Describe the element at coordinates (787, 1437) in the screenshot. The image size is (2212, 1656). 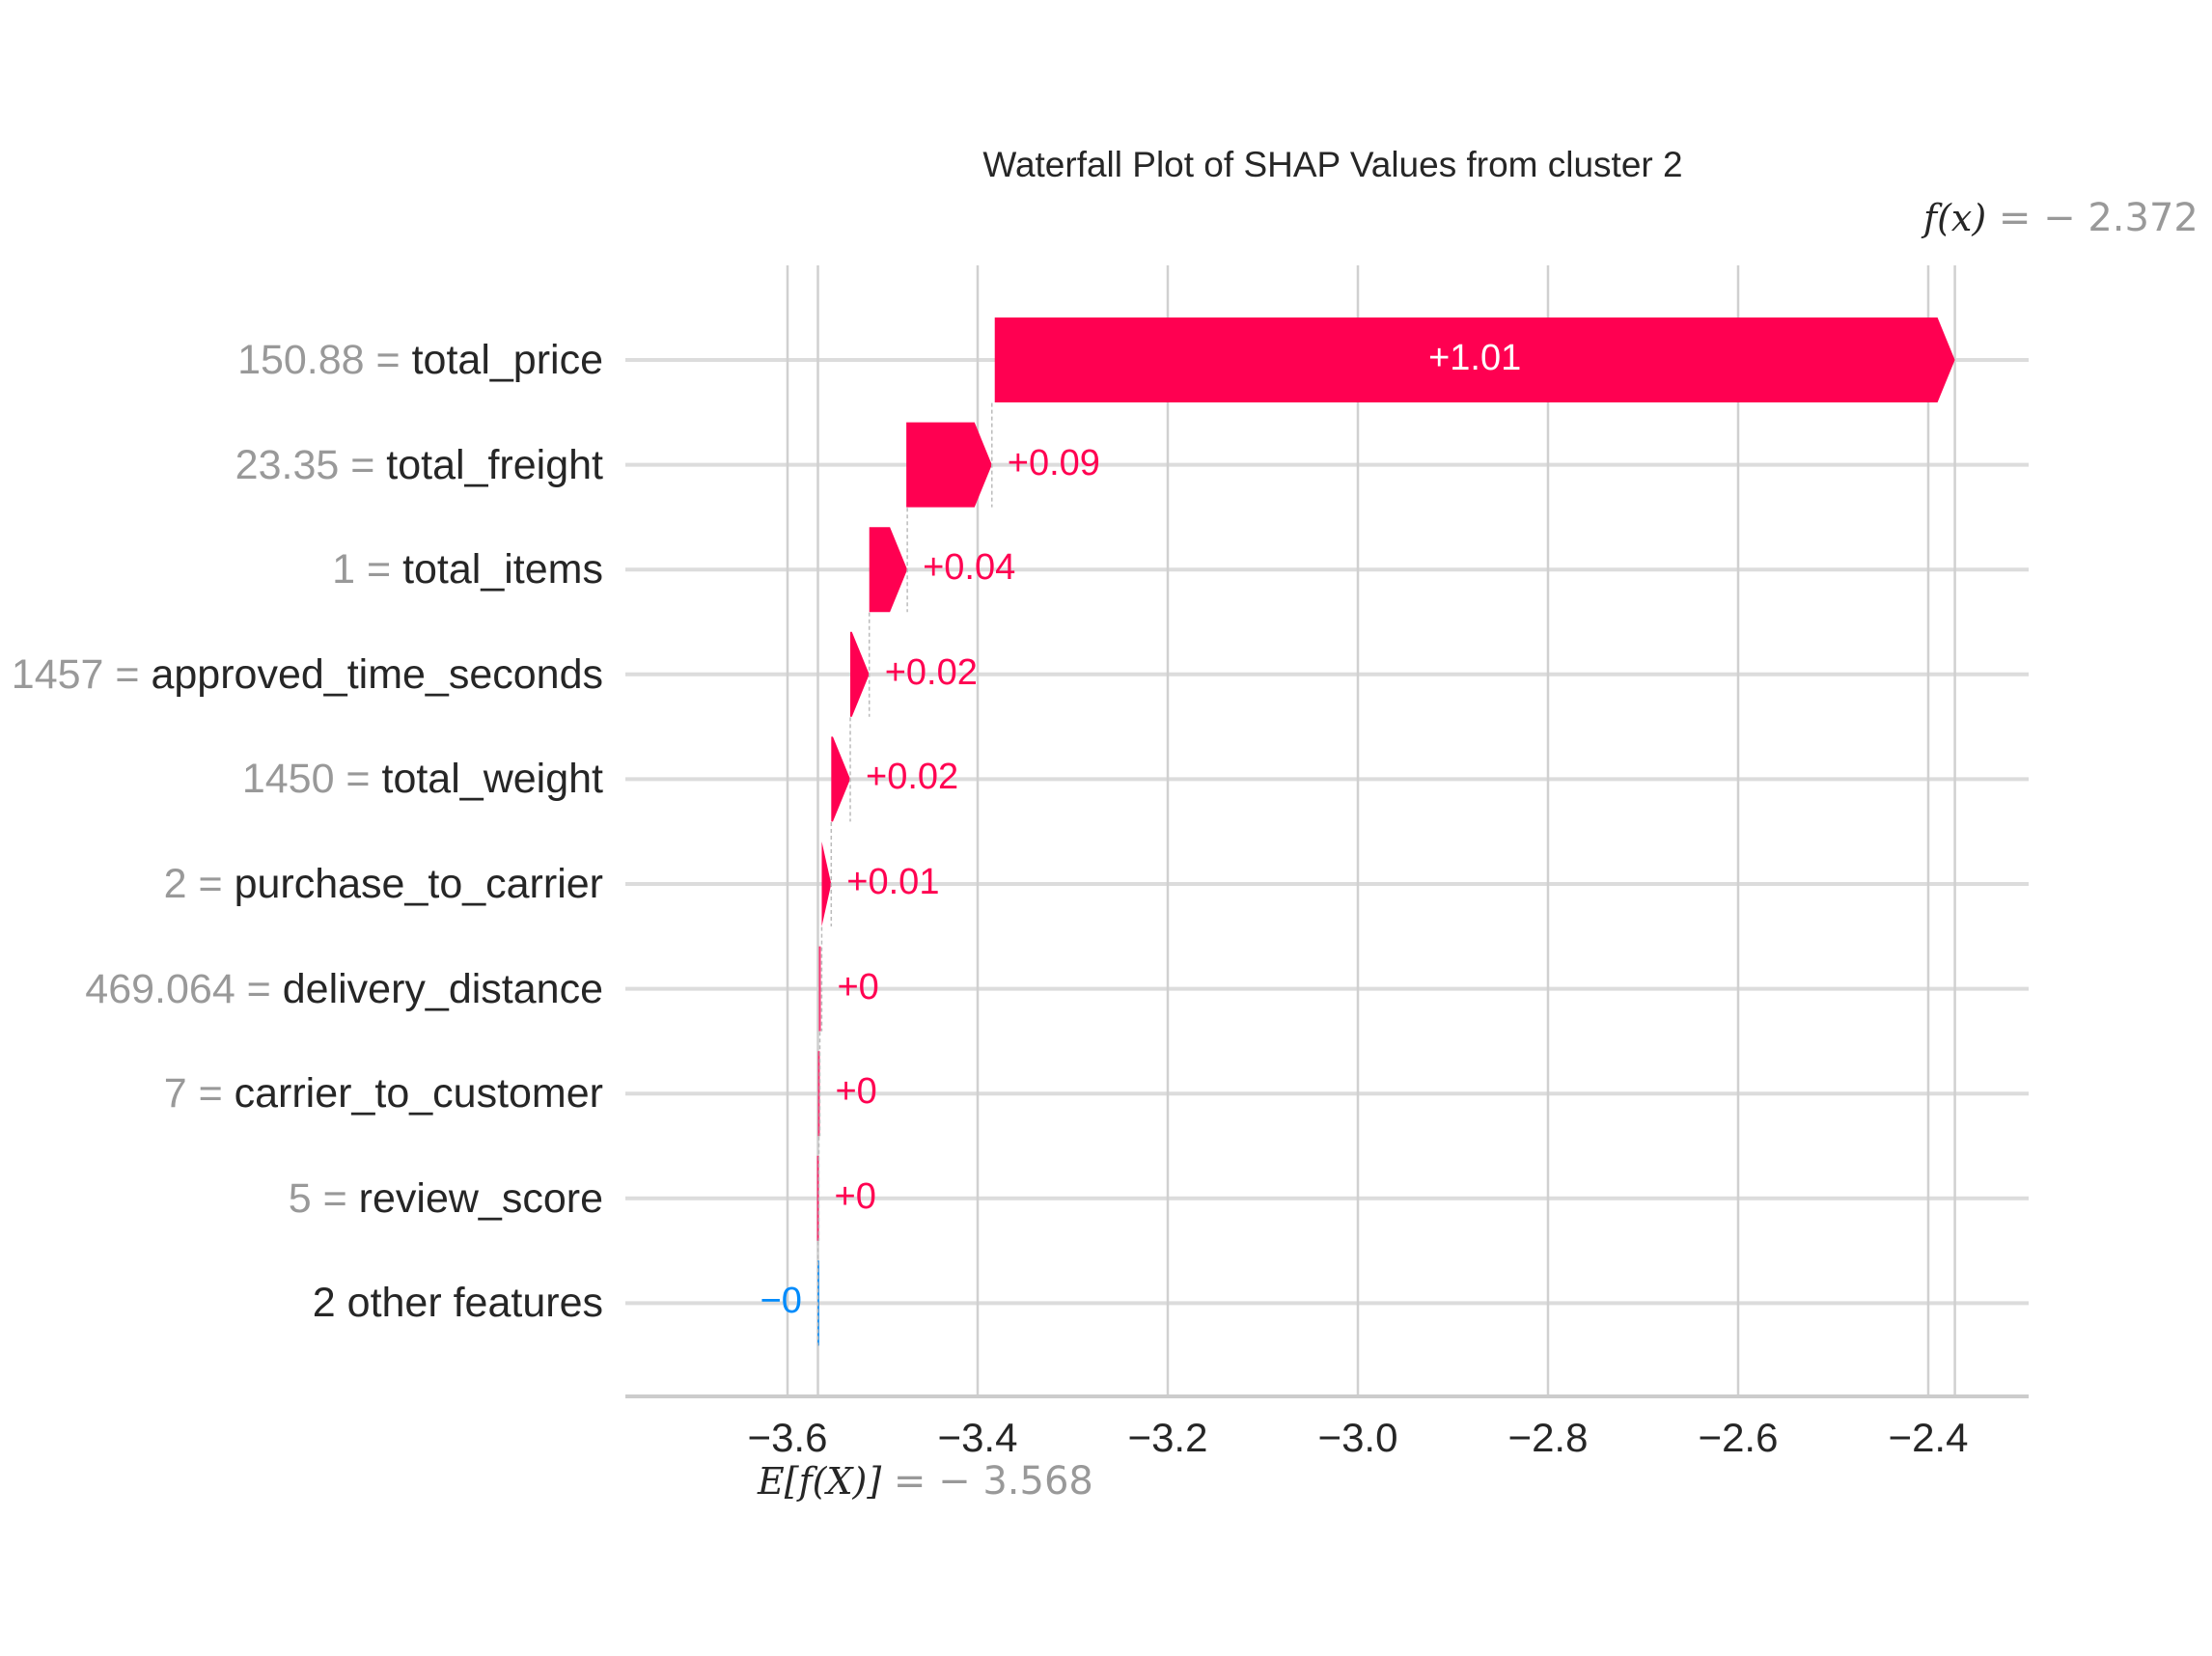
I see `x-tick-label: −3.6` at that location.